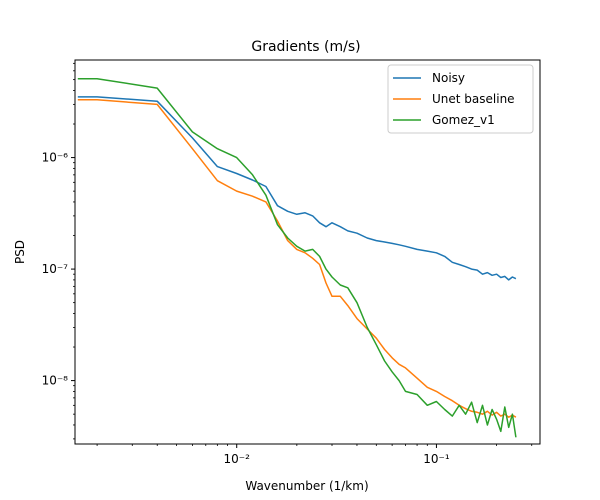  I want to click on y-tick-label-2: 10⁻⁶, so click(55, 158).